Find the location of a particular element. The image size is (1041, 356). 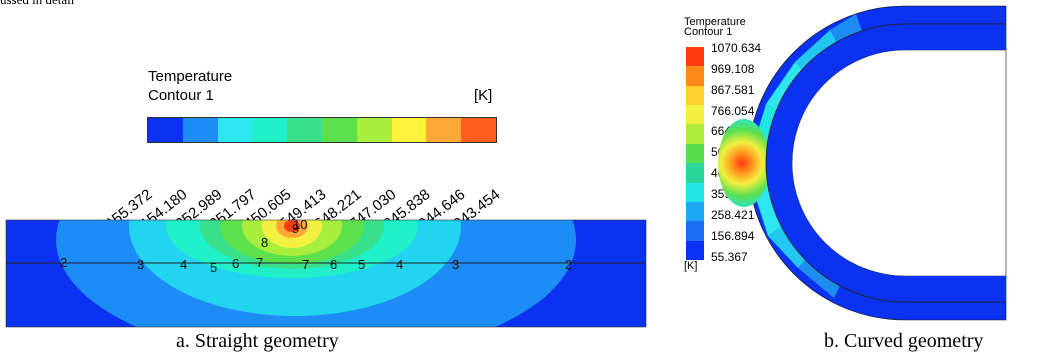

straight-legend-subtitle: Contour 1 is located at coordinates (181, 95).